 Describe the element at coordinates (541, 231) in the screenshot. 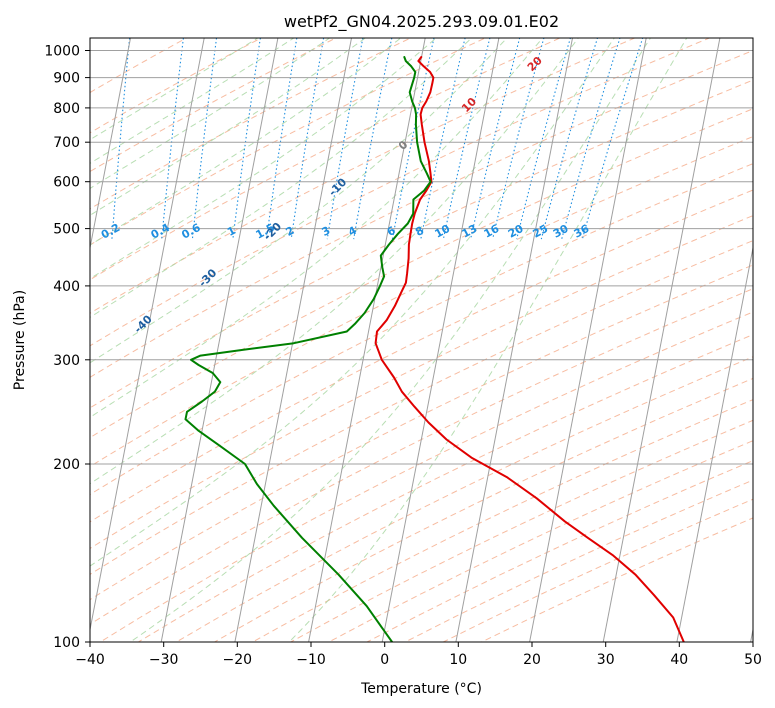

I see `mixing-ratio-label: 25` at that location.